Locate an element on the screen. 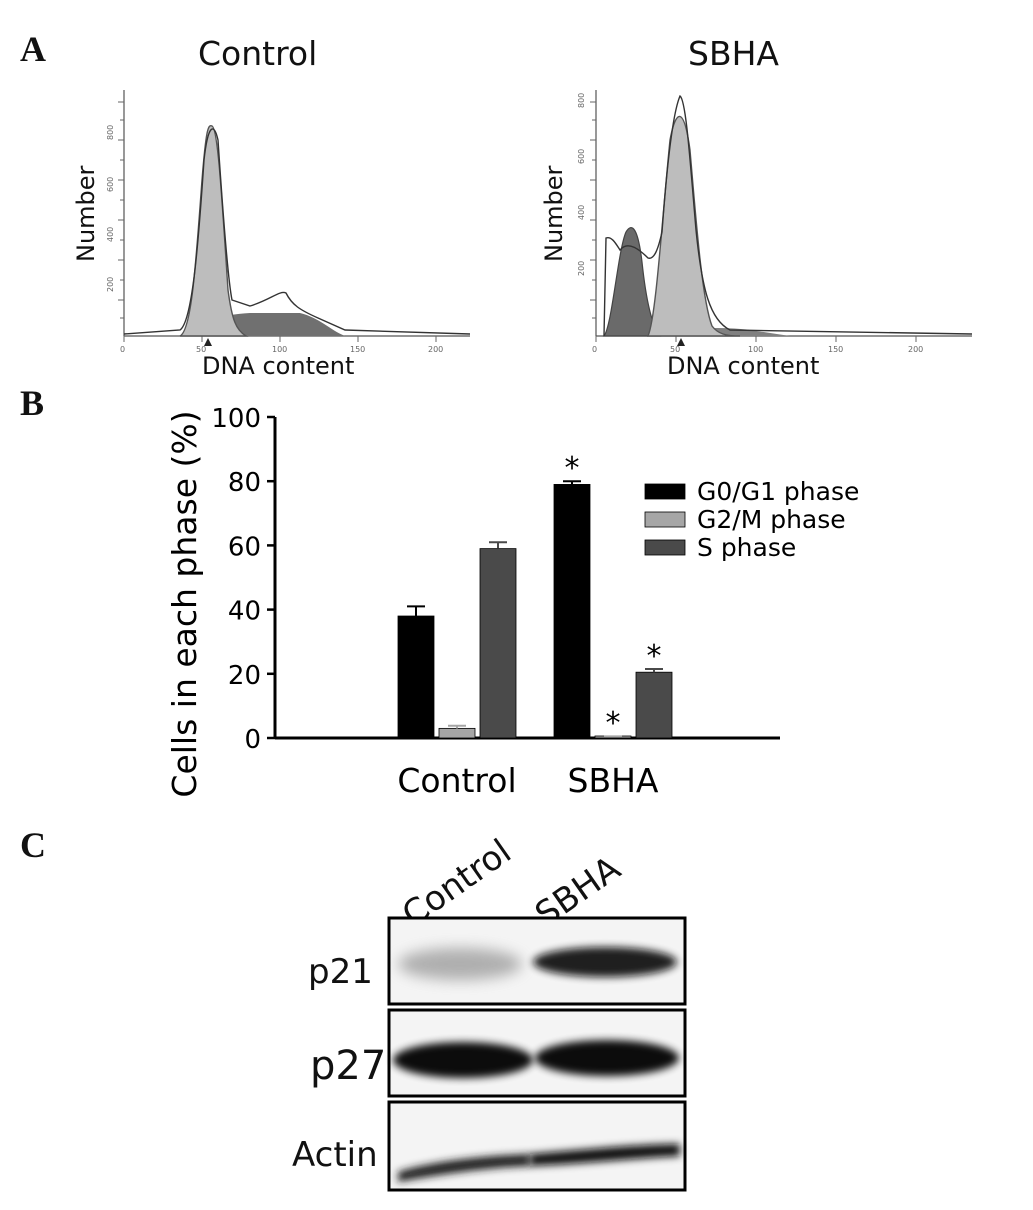 Image resolution: width=1033 pixels, height=1210 pixels. histogram-sbha-yticks is located at coordinates (593, 210).